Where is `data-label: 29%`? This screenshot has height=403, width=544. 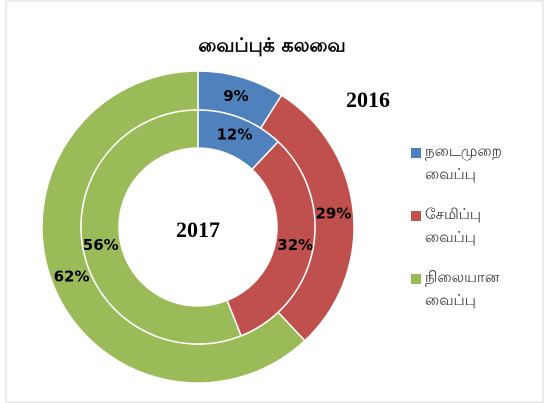 data-label: 29% is located at coordinates (333, 214).